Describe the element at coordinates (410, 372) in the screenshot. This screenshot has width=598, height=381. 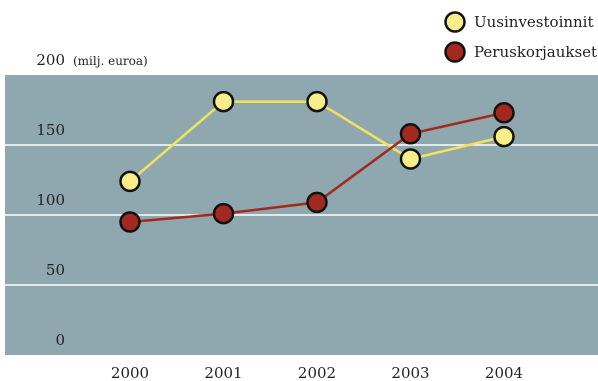
I see `x-tick-label: 2003` at that location.